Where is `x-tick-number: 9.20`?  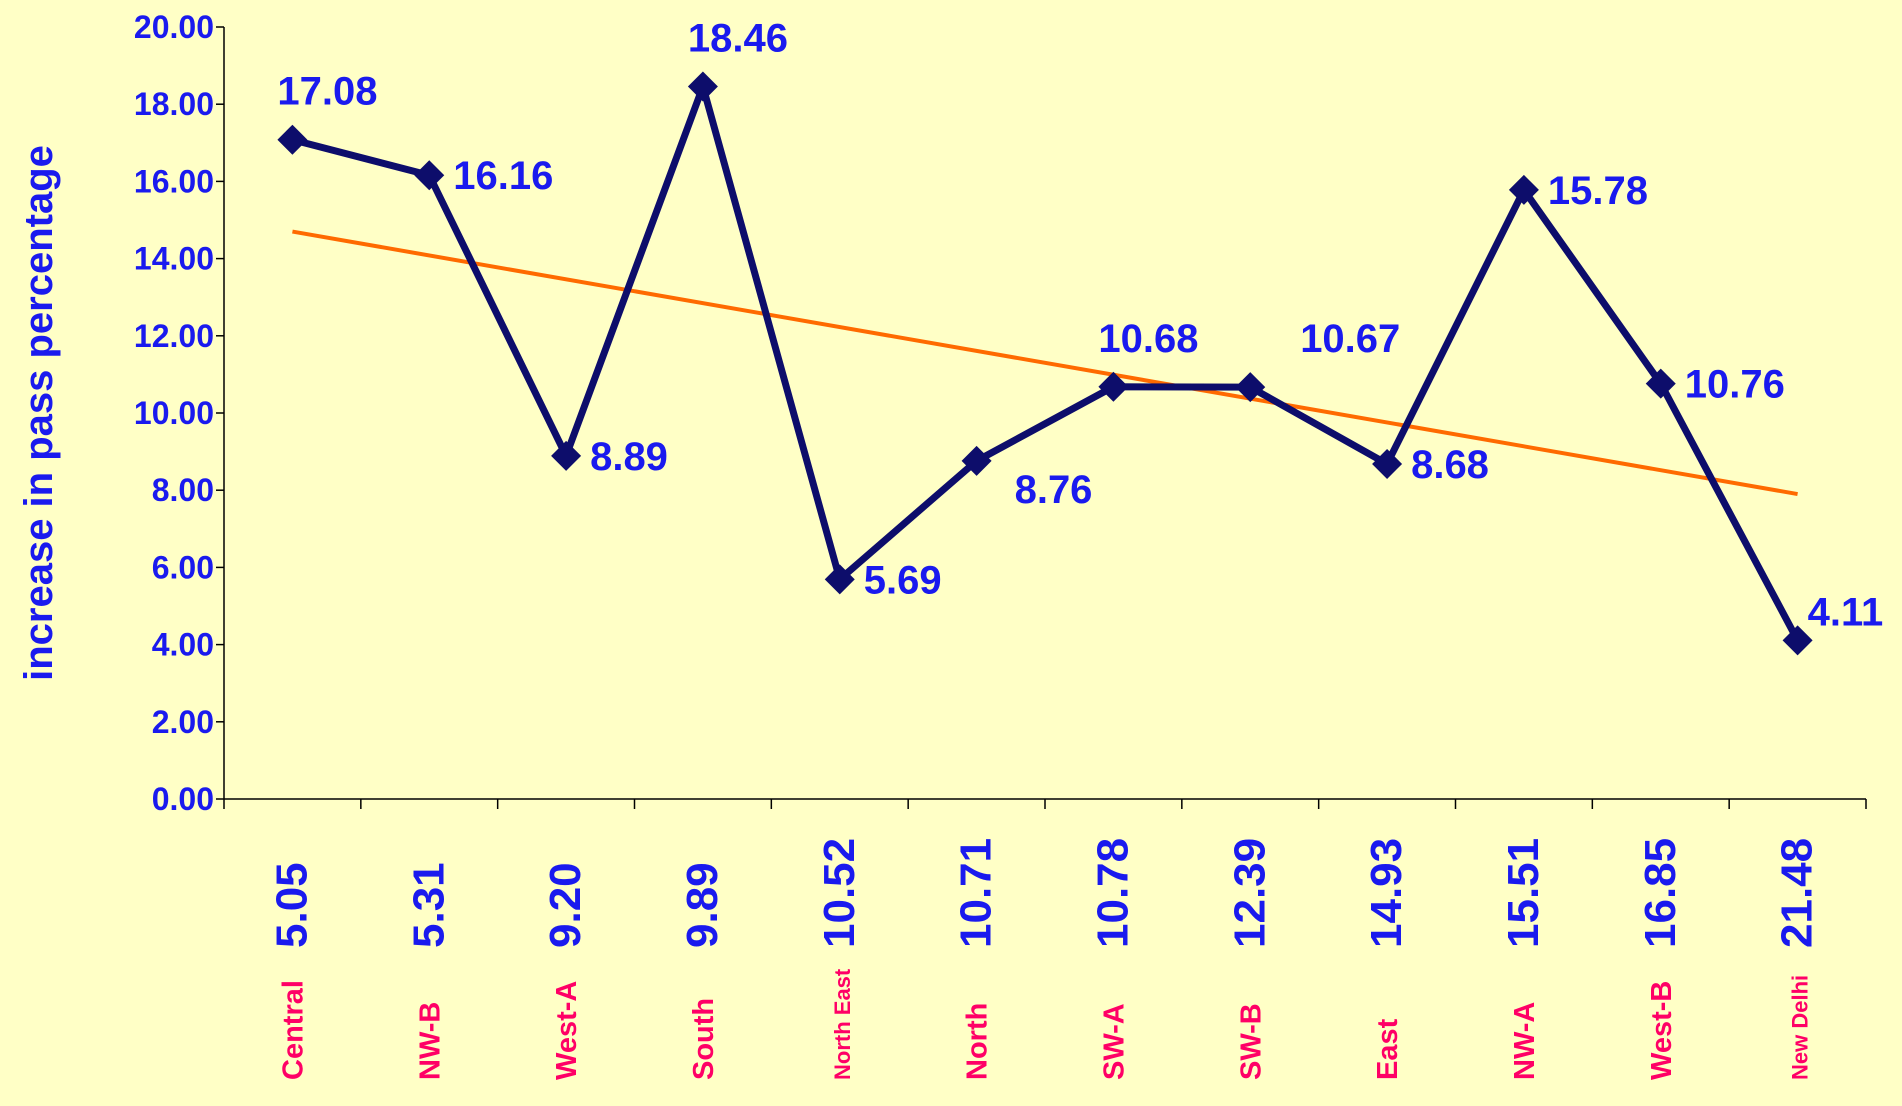
x-tick-number: 9.20 is located at coordinates (565, 905).